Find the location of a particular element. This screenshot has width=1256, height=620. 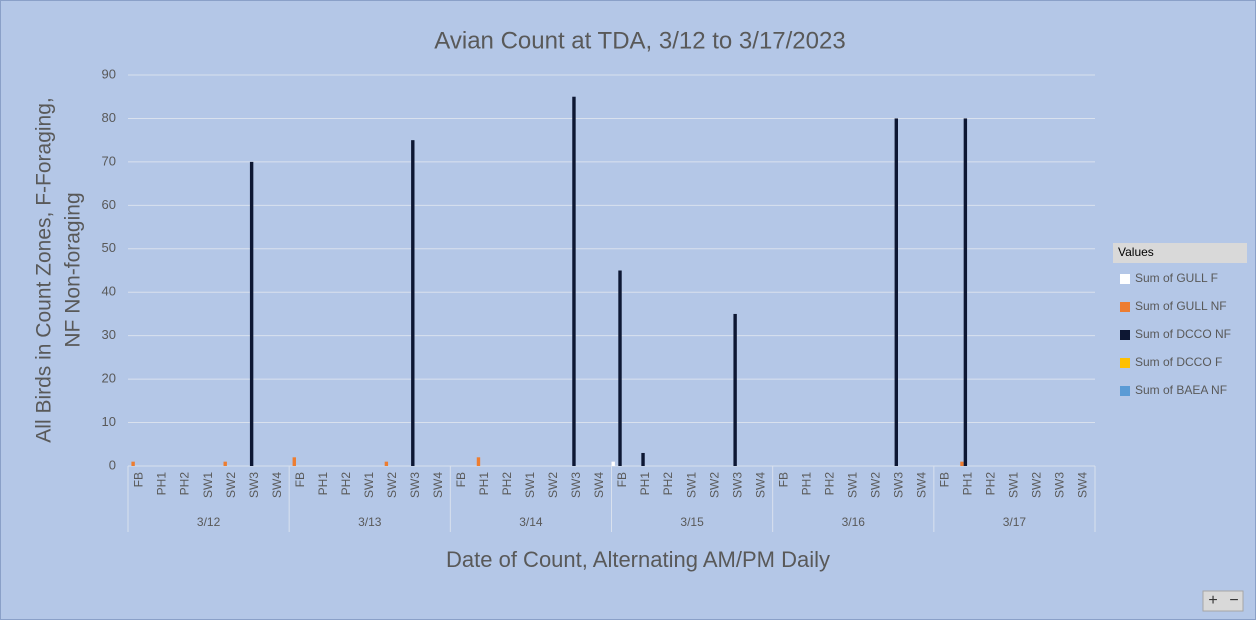

legend-label: Sum of BAEA NF is located at coordinates (1181, 390).